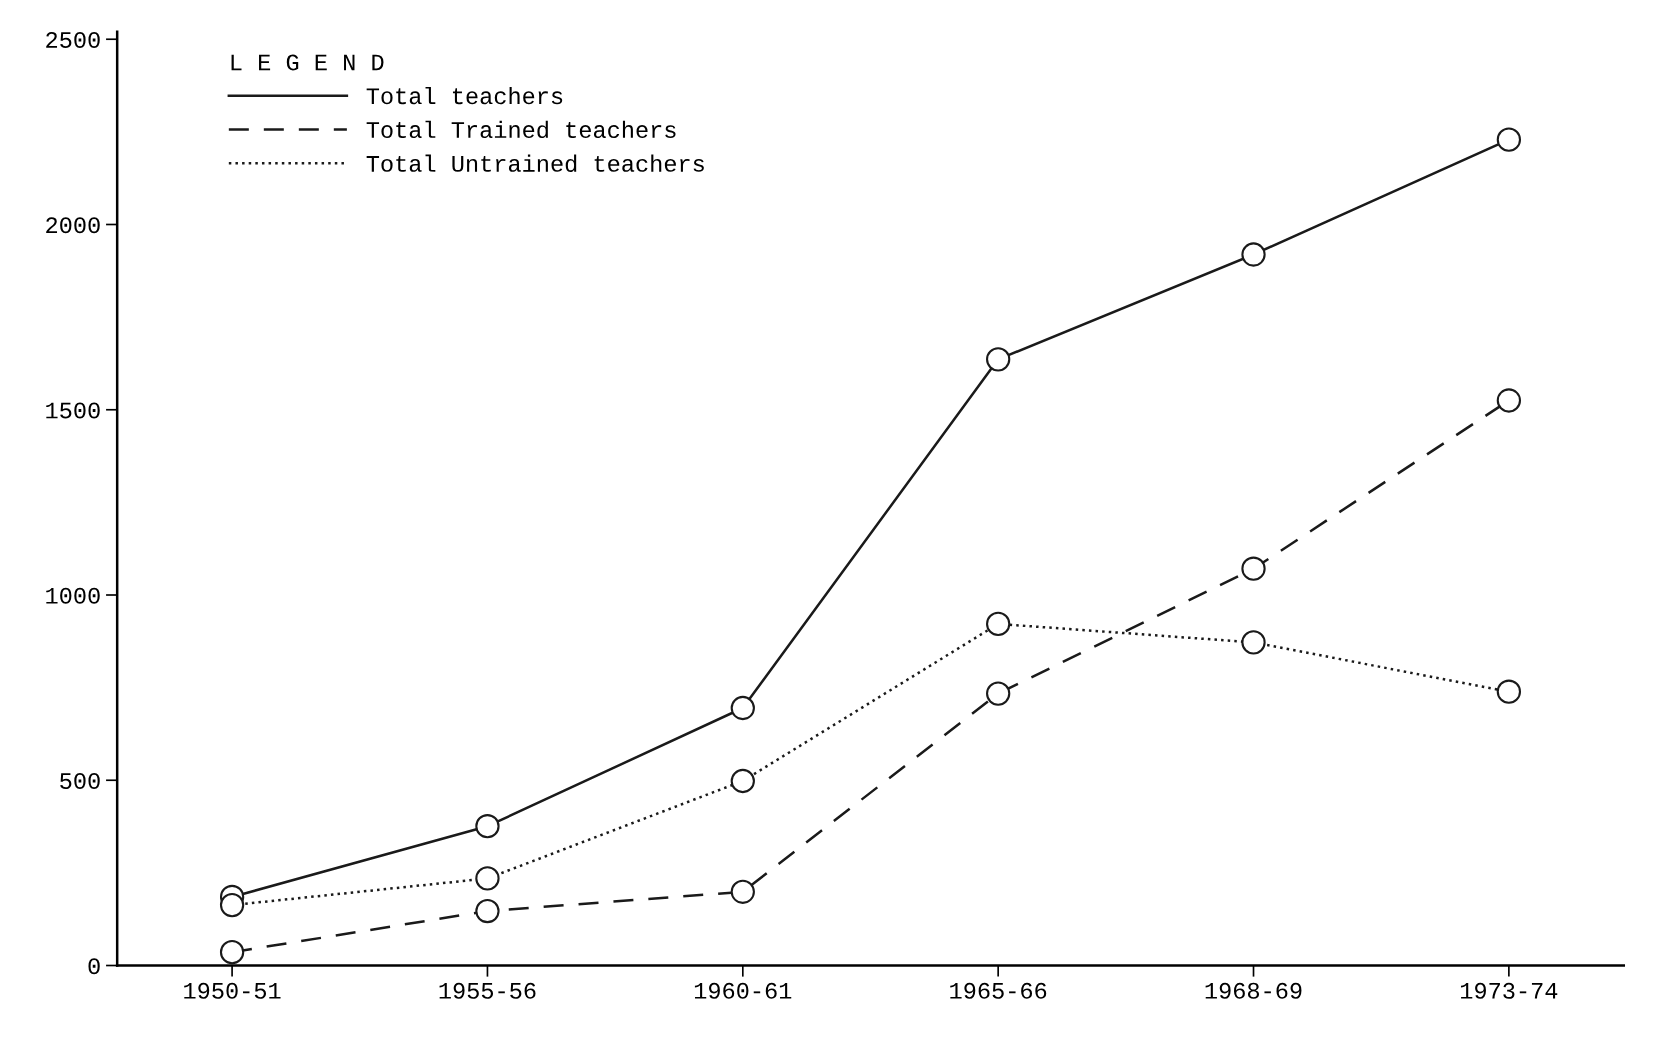  I want to click on y-tick-label: 2000, so click(73, 225).